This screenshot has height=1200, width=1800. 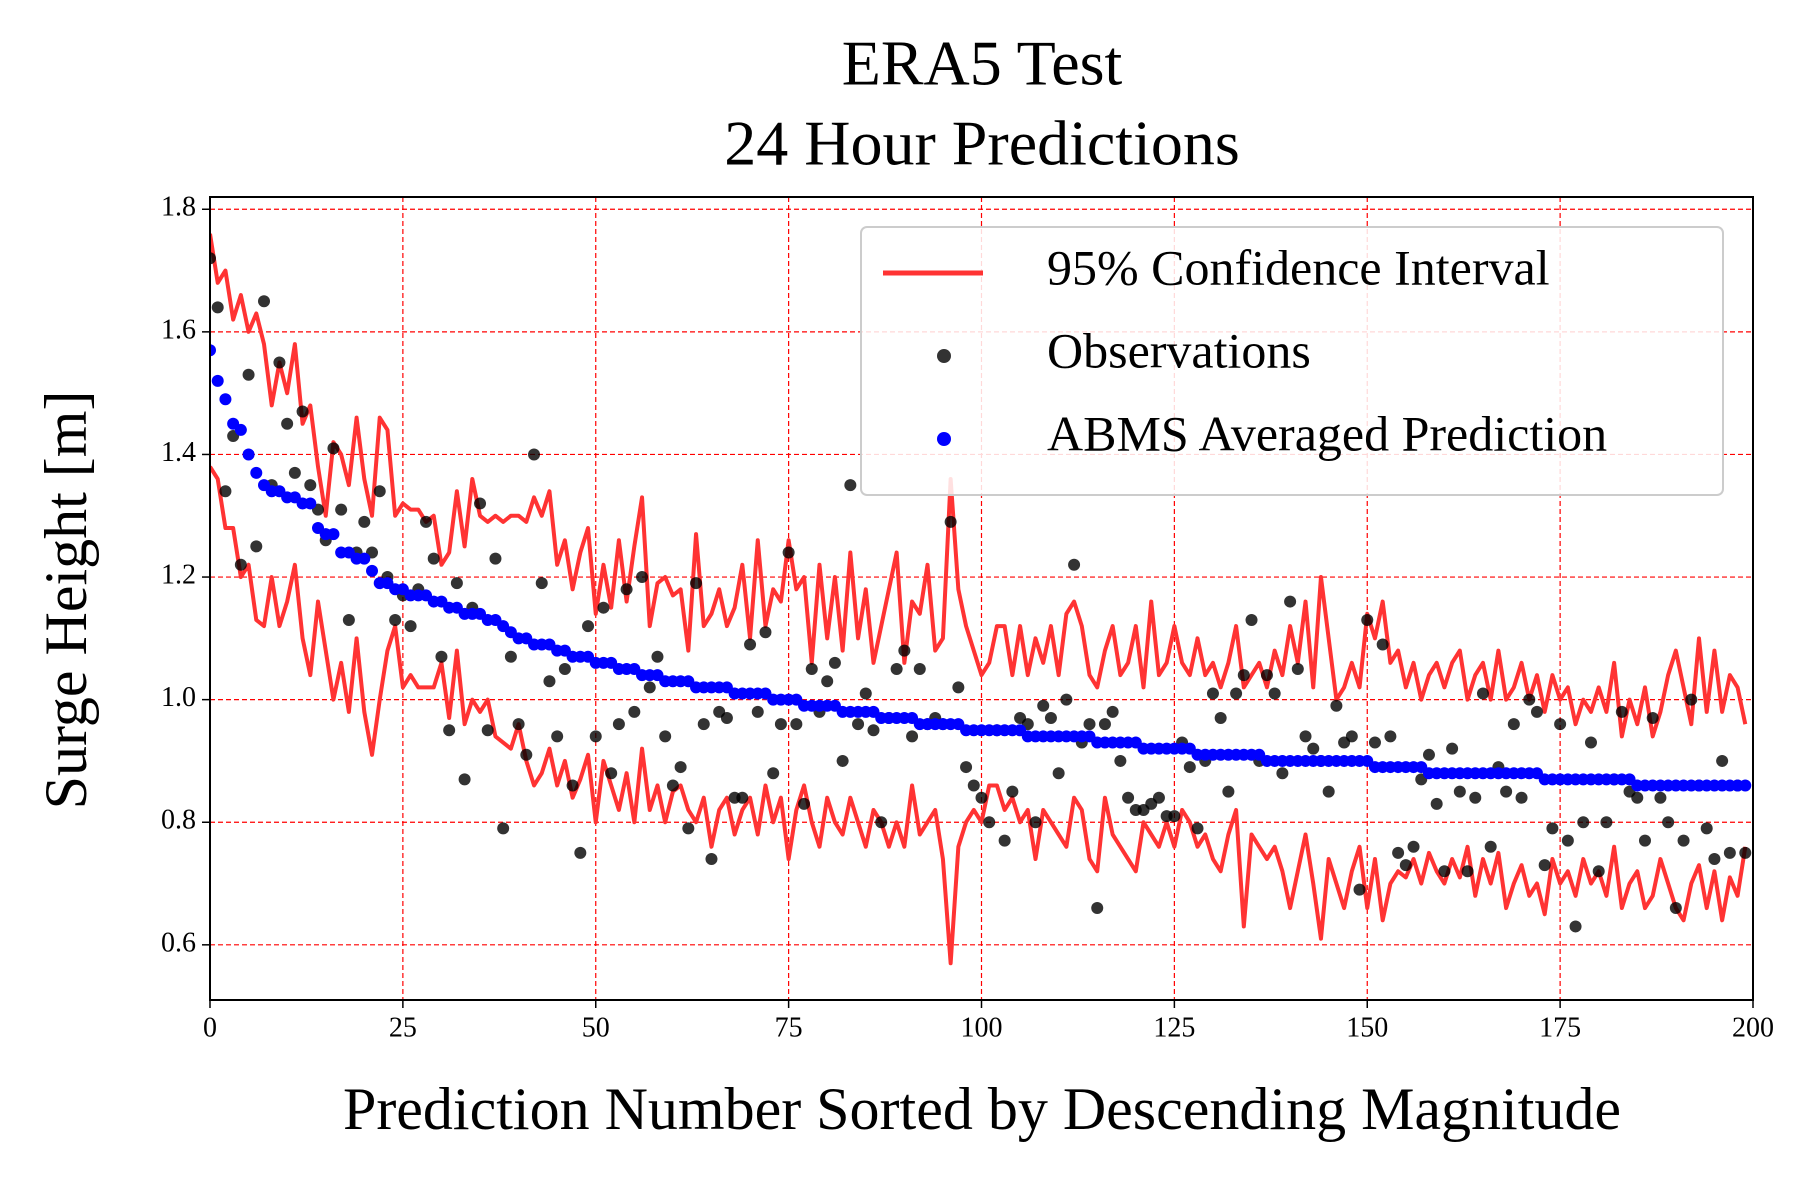 I want to click on legend-marker, so click(x=944, y=439).